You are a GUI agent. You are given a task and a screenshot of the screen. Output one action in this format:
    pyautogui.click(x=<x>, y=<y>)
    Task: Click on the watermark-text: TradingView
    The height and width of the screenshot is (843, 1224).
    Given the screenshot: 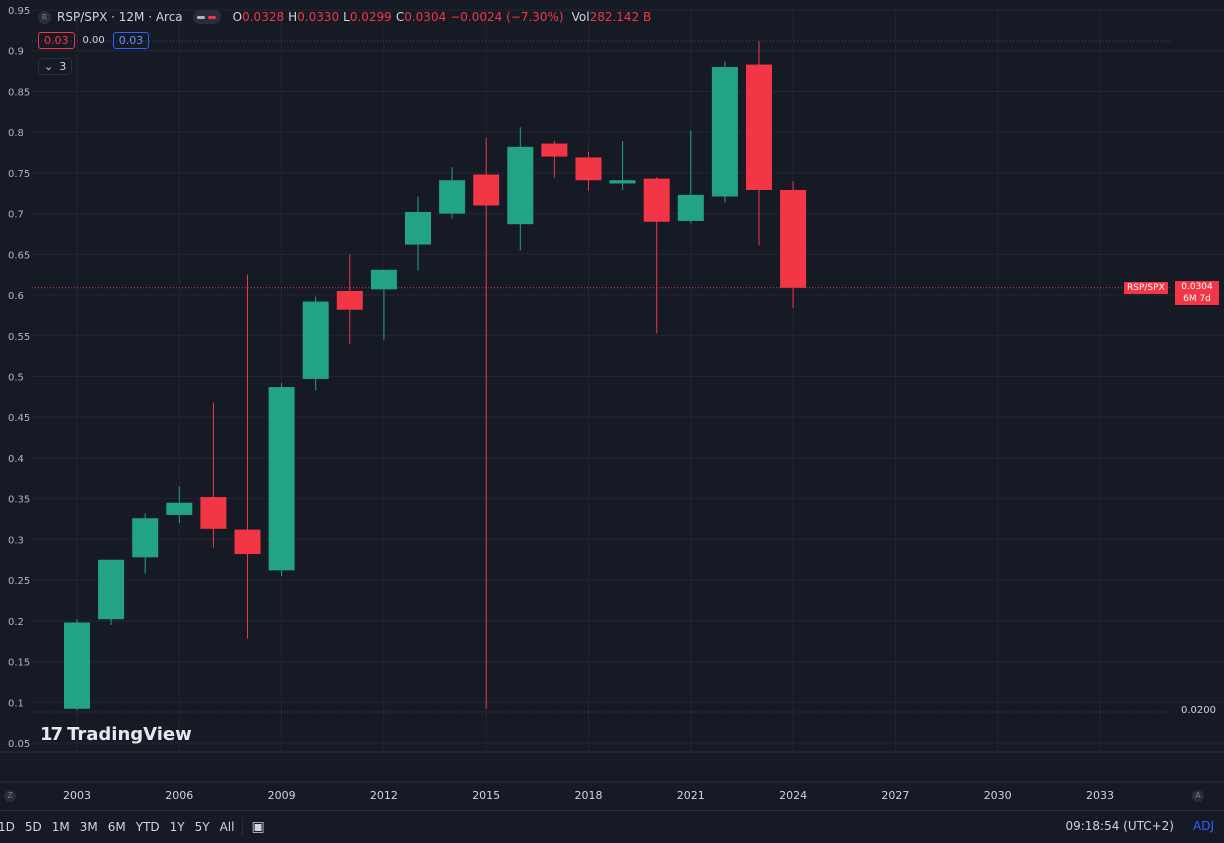 What is the action you would take?
    pyautogui.click(x=129, y=734)
    